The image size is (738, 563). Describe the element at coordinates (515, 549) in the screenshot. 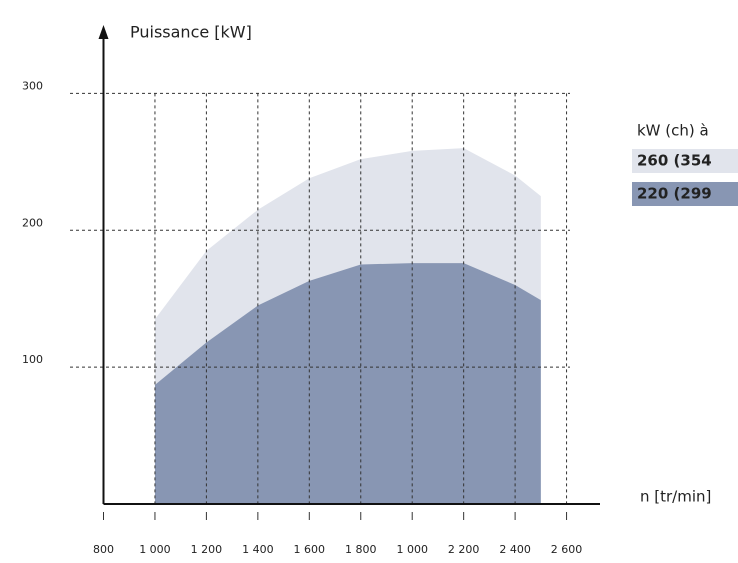

I see `x-tick-label: 2 400` at that location.